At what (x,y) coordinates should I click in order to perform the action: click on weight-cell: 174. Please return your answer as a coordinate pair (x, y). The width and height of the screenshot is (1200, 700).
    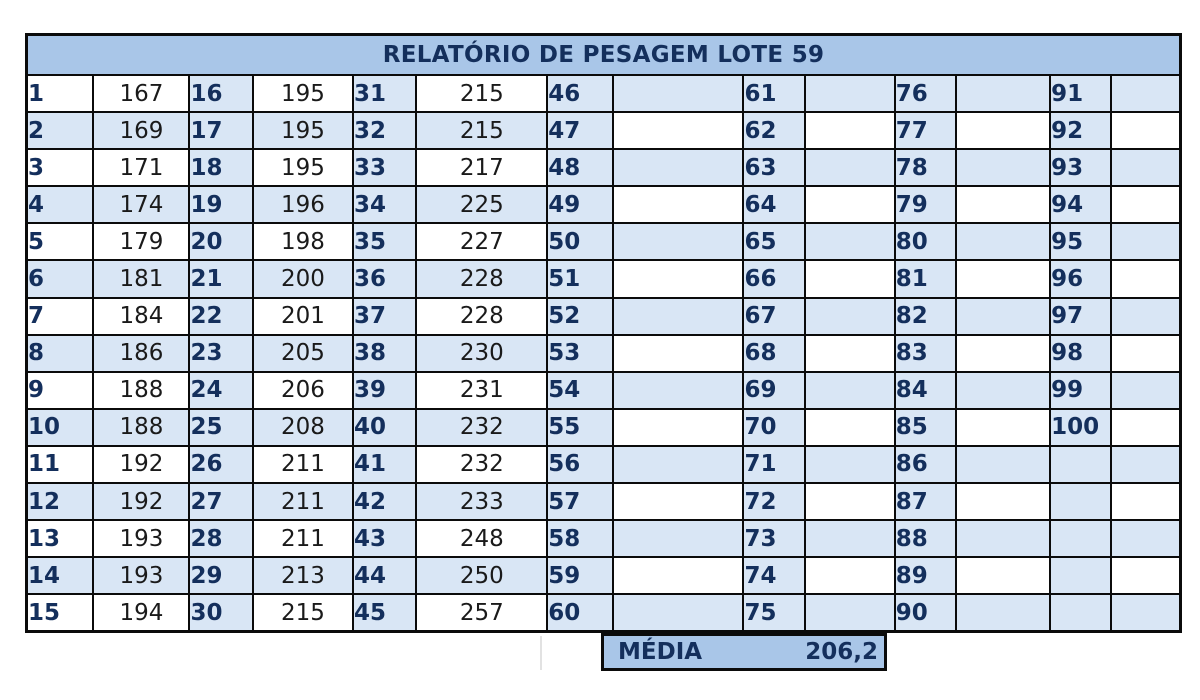
    Looking at the image, I should click on (141, 205).